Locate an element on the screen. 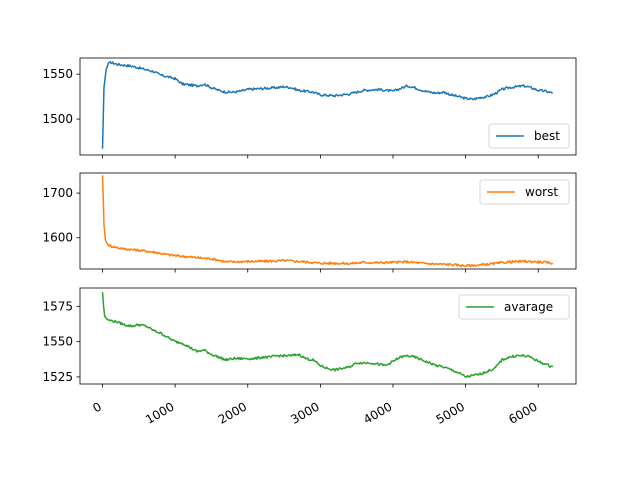 Image resolution: width=640 pixels, height=484 pixels. x-tick-label: 4000 is located at coordinates (377, 412).